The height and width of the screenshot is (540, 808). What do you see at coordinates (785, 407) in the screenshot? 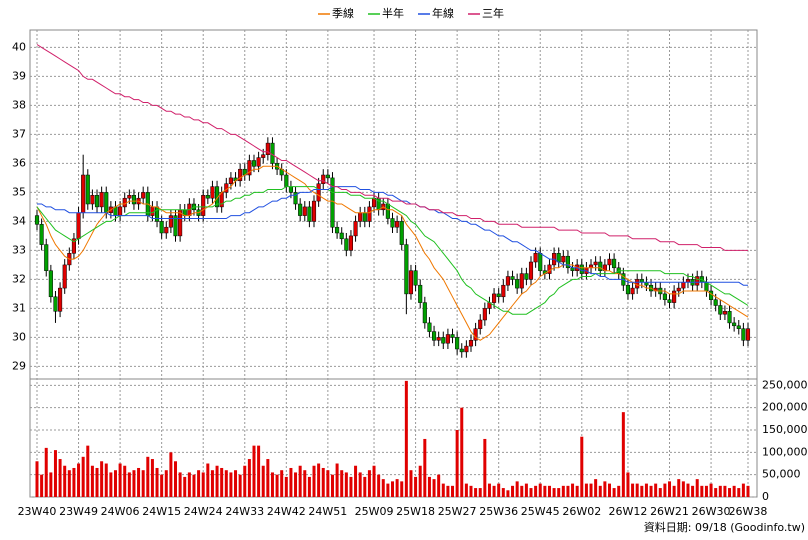
I see `y2-tick-label: 200,000` at bounding box center [785, 407].